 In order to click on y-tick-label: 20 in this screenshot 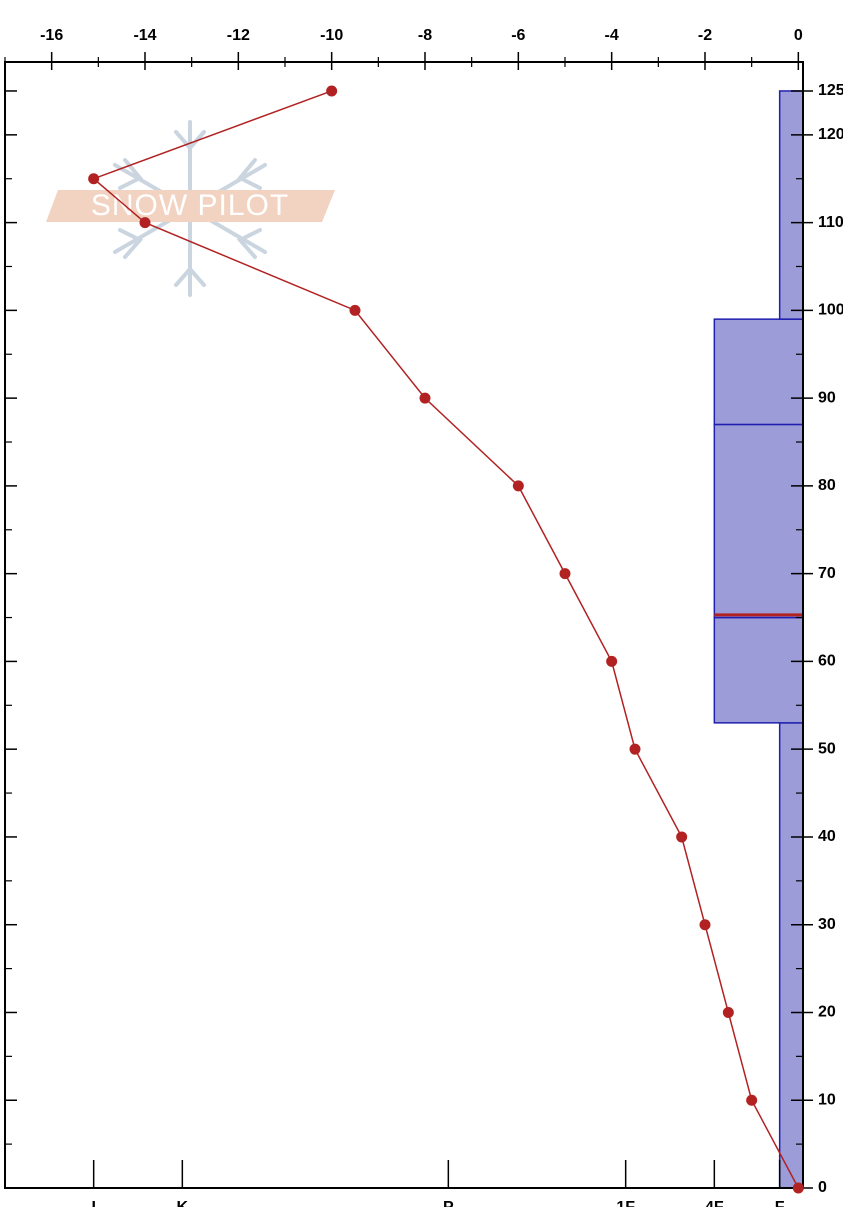, I will do `click(827, 1012)`.